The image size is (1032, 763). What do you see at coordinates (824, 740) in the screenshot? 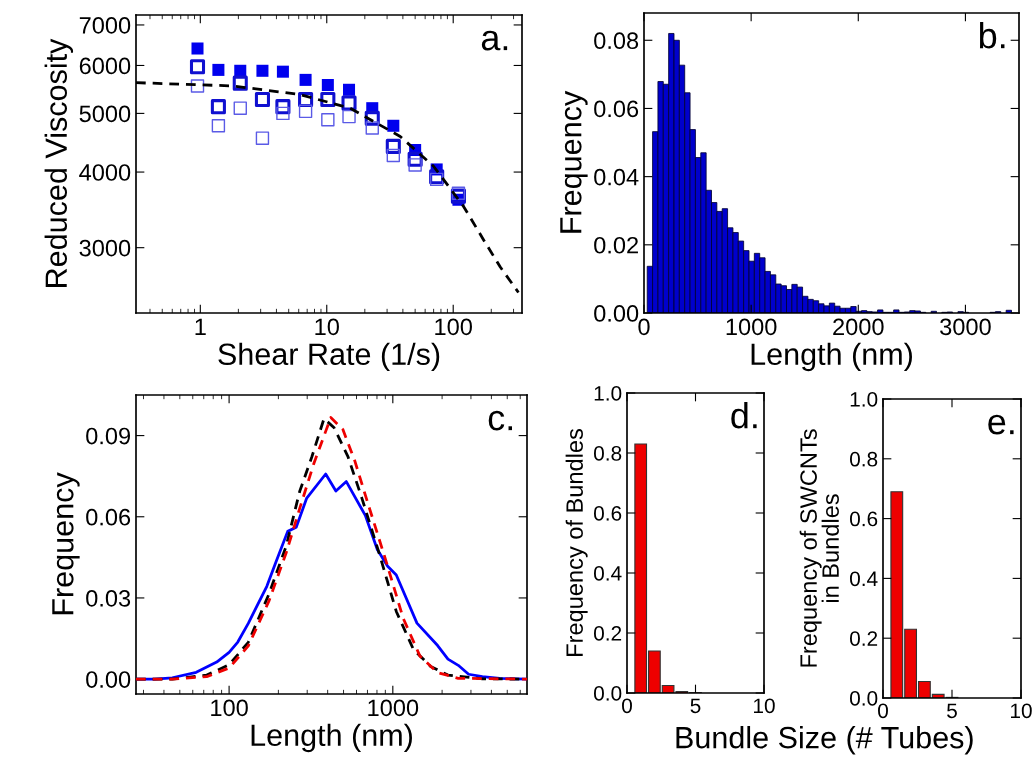
I see `x-axis-title: Bundle Size (# Tubes)` at bounding box center [824, 740].